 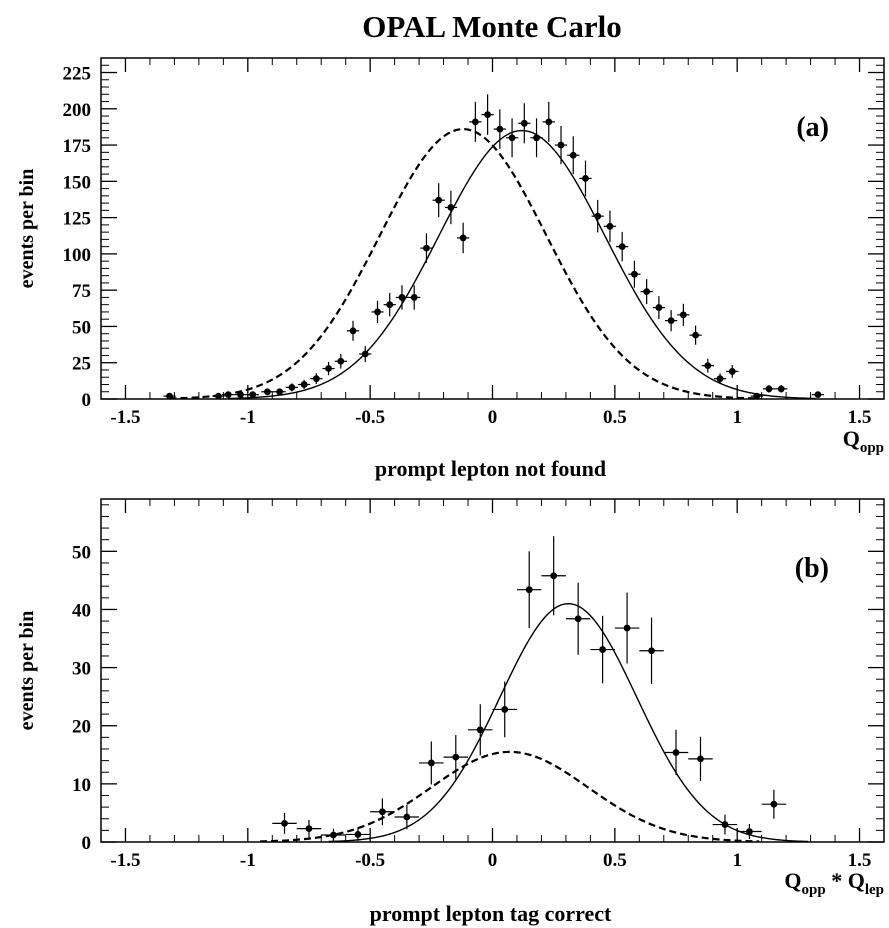 What do you see at coordinates (27, 229) in the screenshot?
I see `y-axis-label-a: events per bin` at bounding box center [27, 229].